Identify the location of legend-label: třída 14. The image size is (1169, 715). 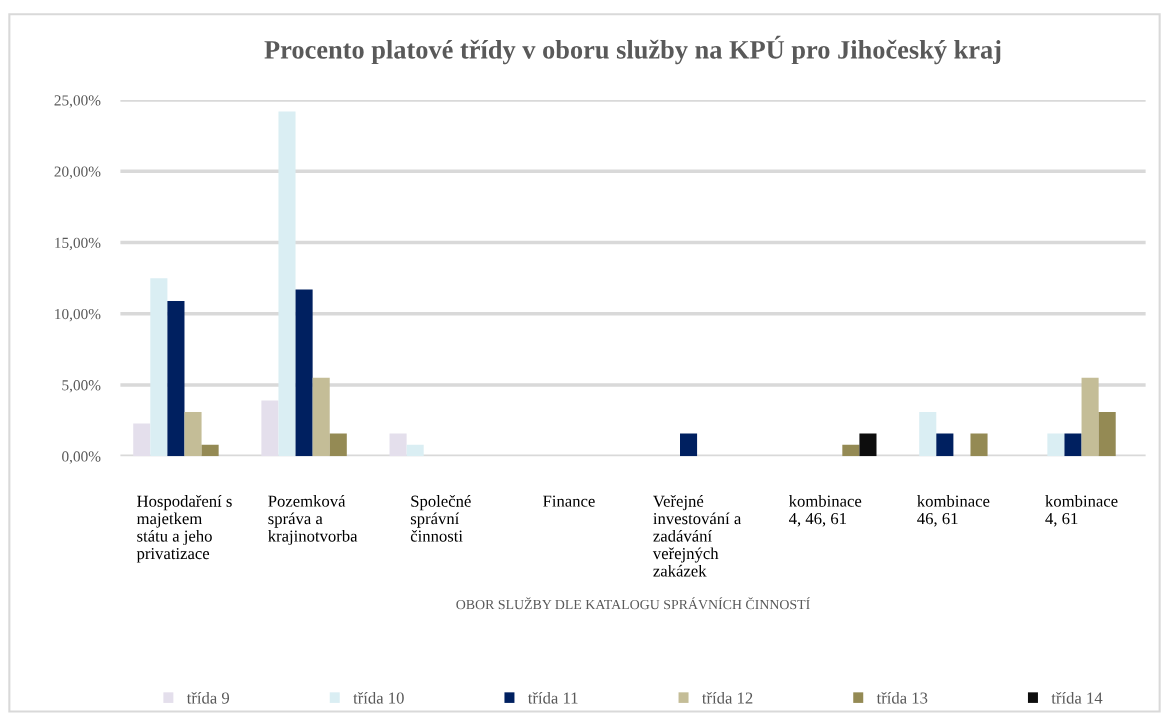
(1077, 697).